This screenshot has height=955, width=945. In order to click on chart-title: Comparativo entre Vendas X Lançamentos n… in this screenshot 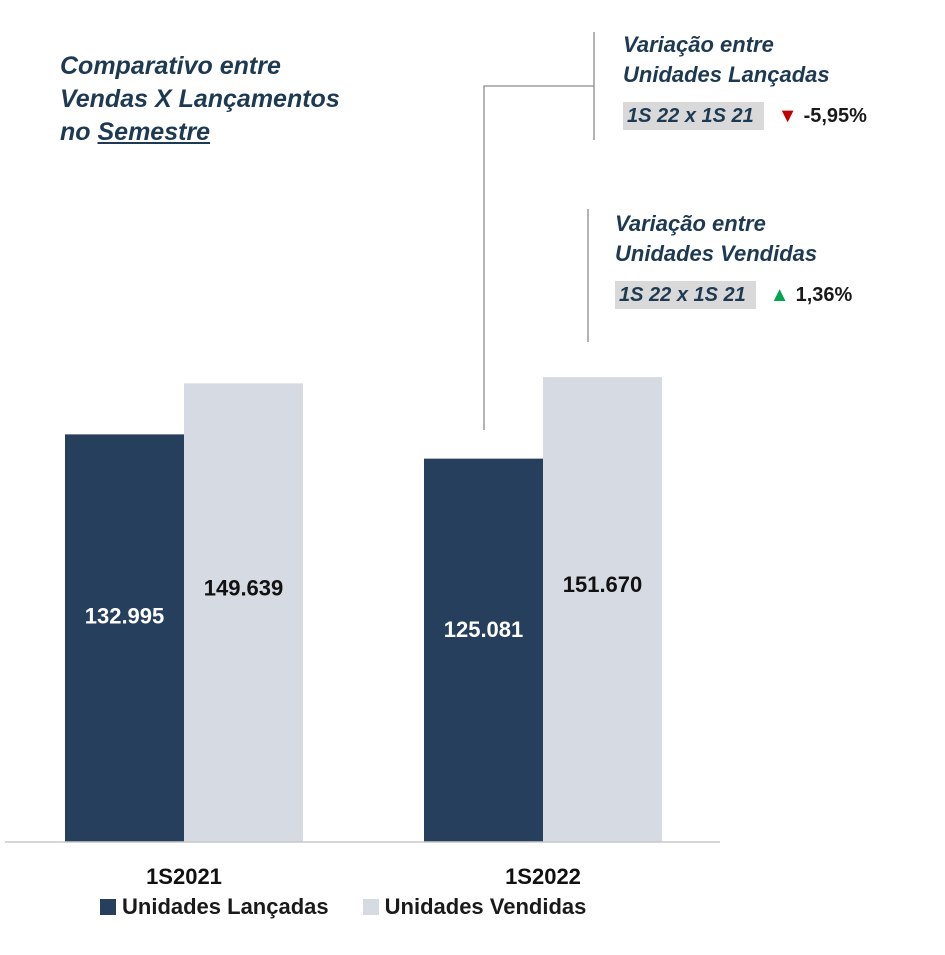, I will do `click(200, 99)`.